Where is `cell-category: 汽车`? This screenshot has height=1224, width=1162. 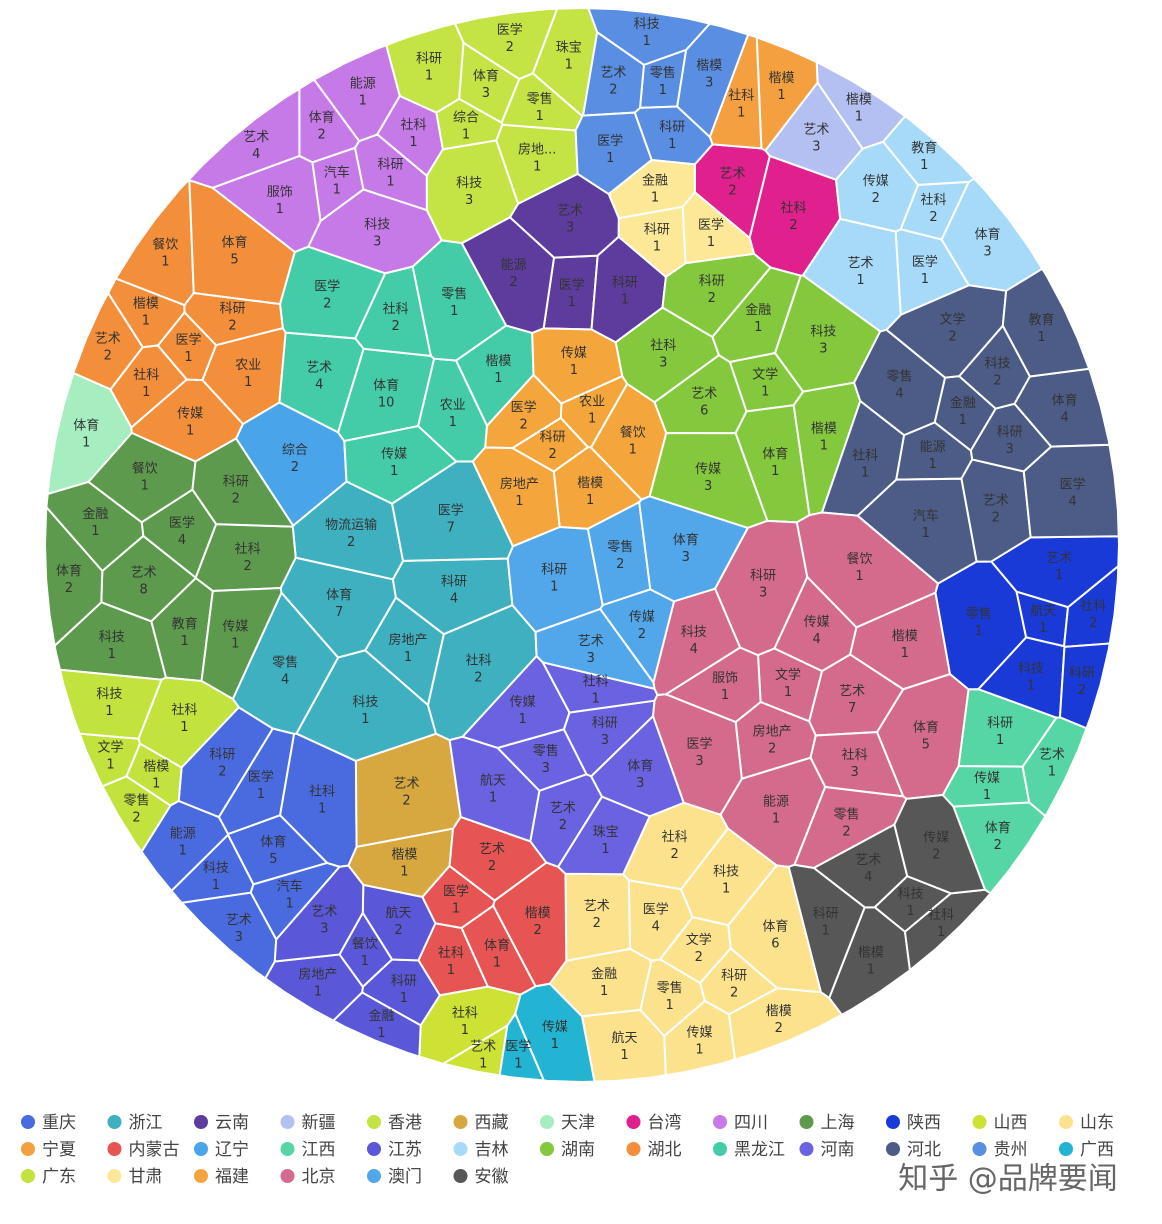 cell-category: 汽车 is located at coordinates (926, 516).